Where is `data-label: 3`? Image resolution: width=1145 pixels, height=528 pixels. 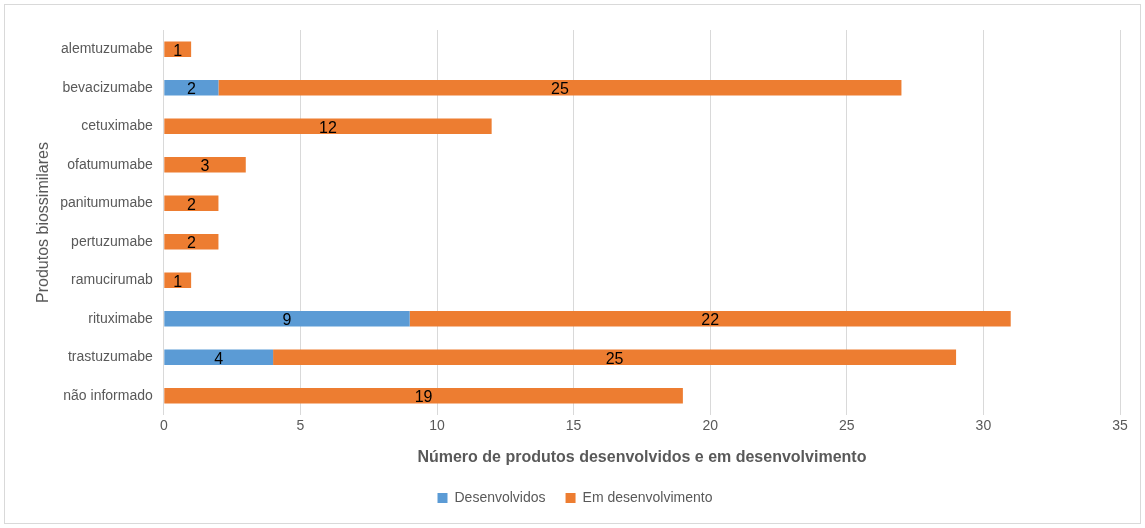 data-label: 3 is located at coordinates (205, 166).